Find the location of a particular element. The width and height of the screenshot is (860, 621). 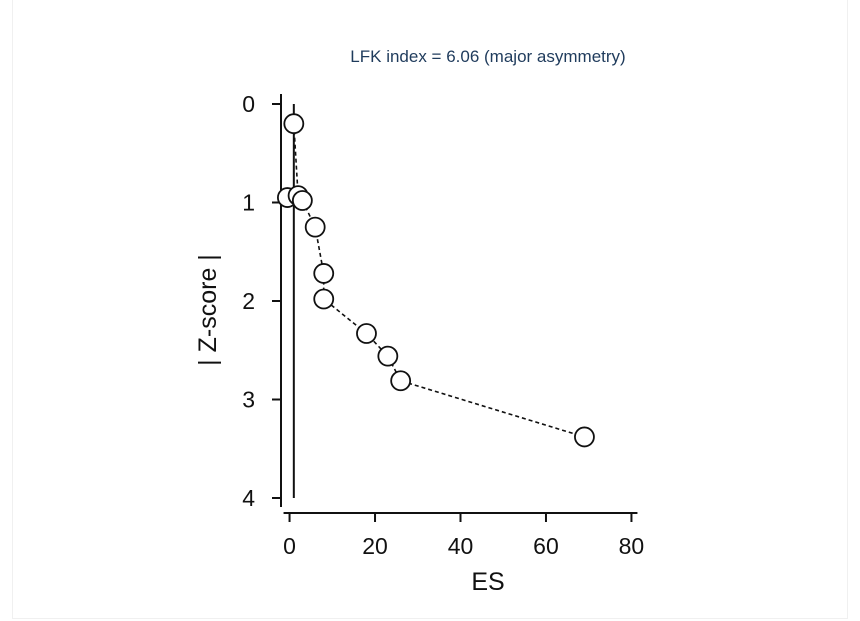

y-tick-label: 2 is located at coordinates (248, 301).